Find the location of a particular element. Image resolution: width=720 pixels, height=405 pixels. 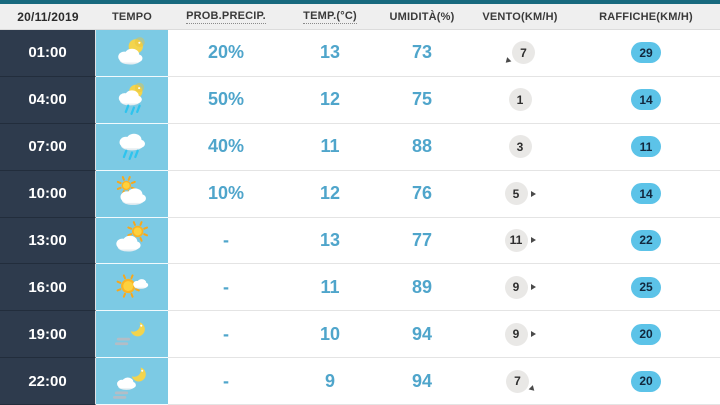

precip-probability-cell: 50% is located at coordinates (226, 100).